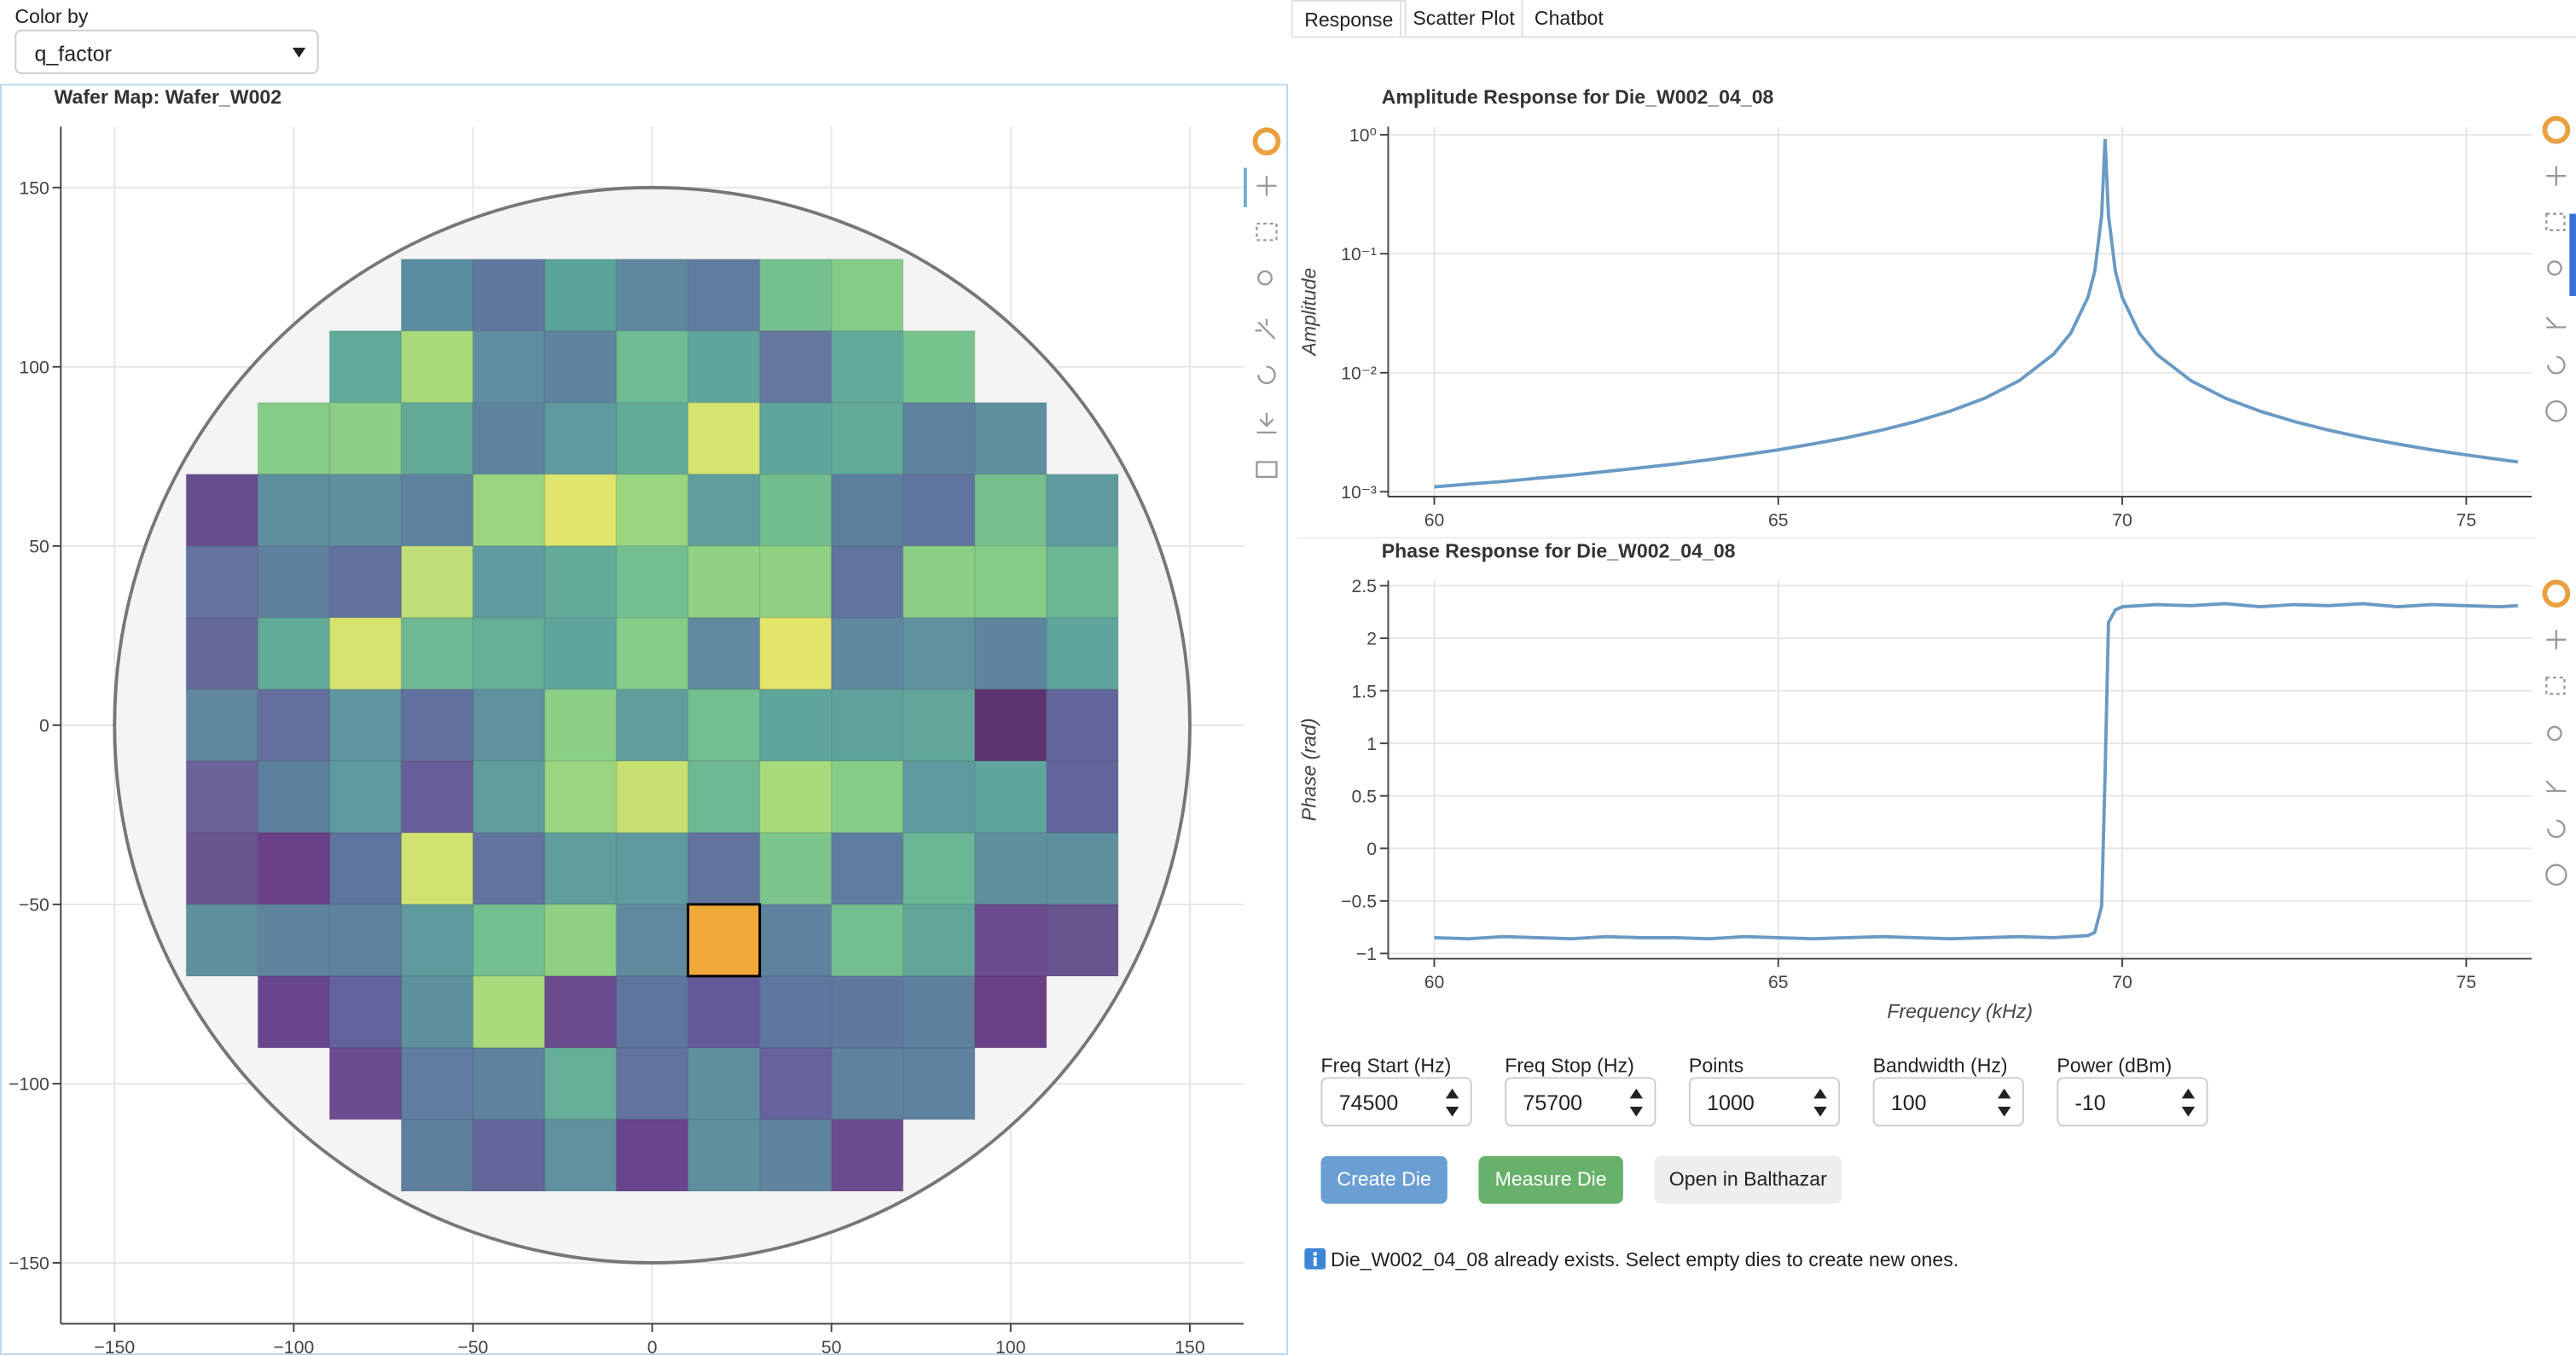  Describe the element at coordinates (1908, 1102) in the screenshot. I see `input-value: 100` at that location.